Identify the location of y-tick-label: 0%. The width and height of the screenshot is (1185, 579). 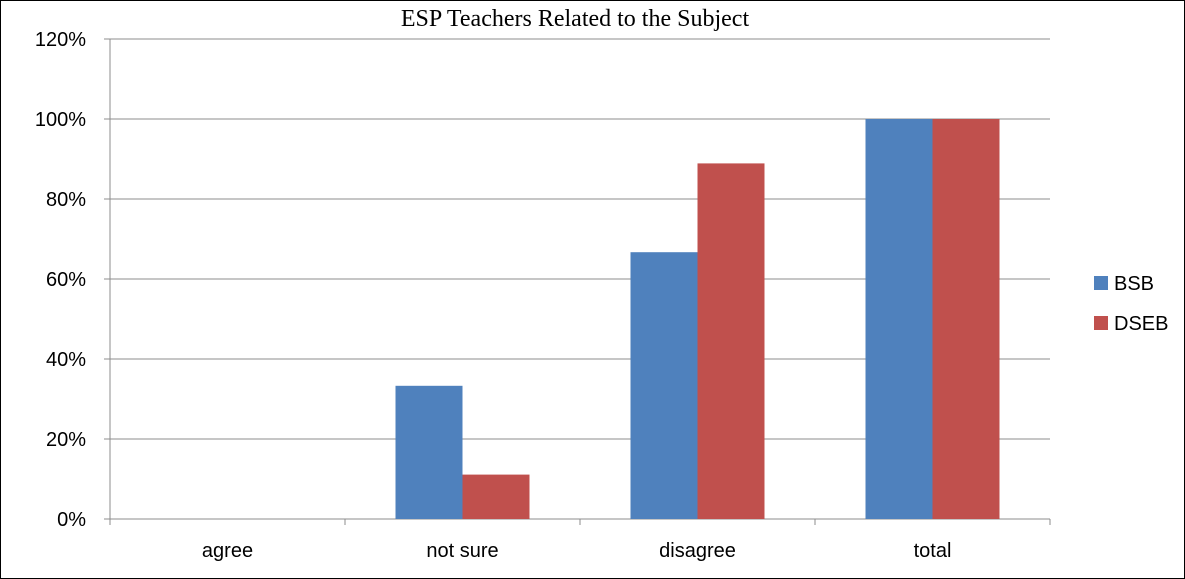
(71, 520).